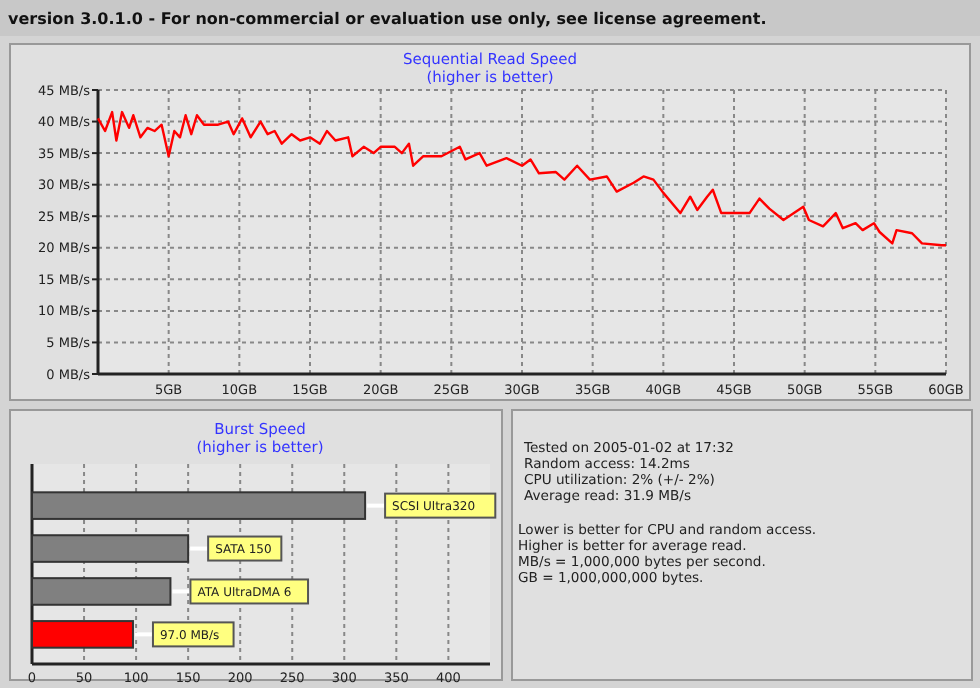 This screenshot has width=980, height=688. I want to click on bar, so click(82, 634).